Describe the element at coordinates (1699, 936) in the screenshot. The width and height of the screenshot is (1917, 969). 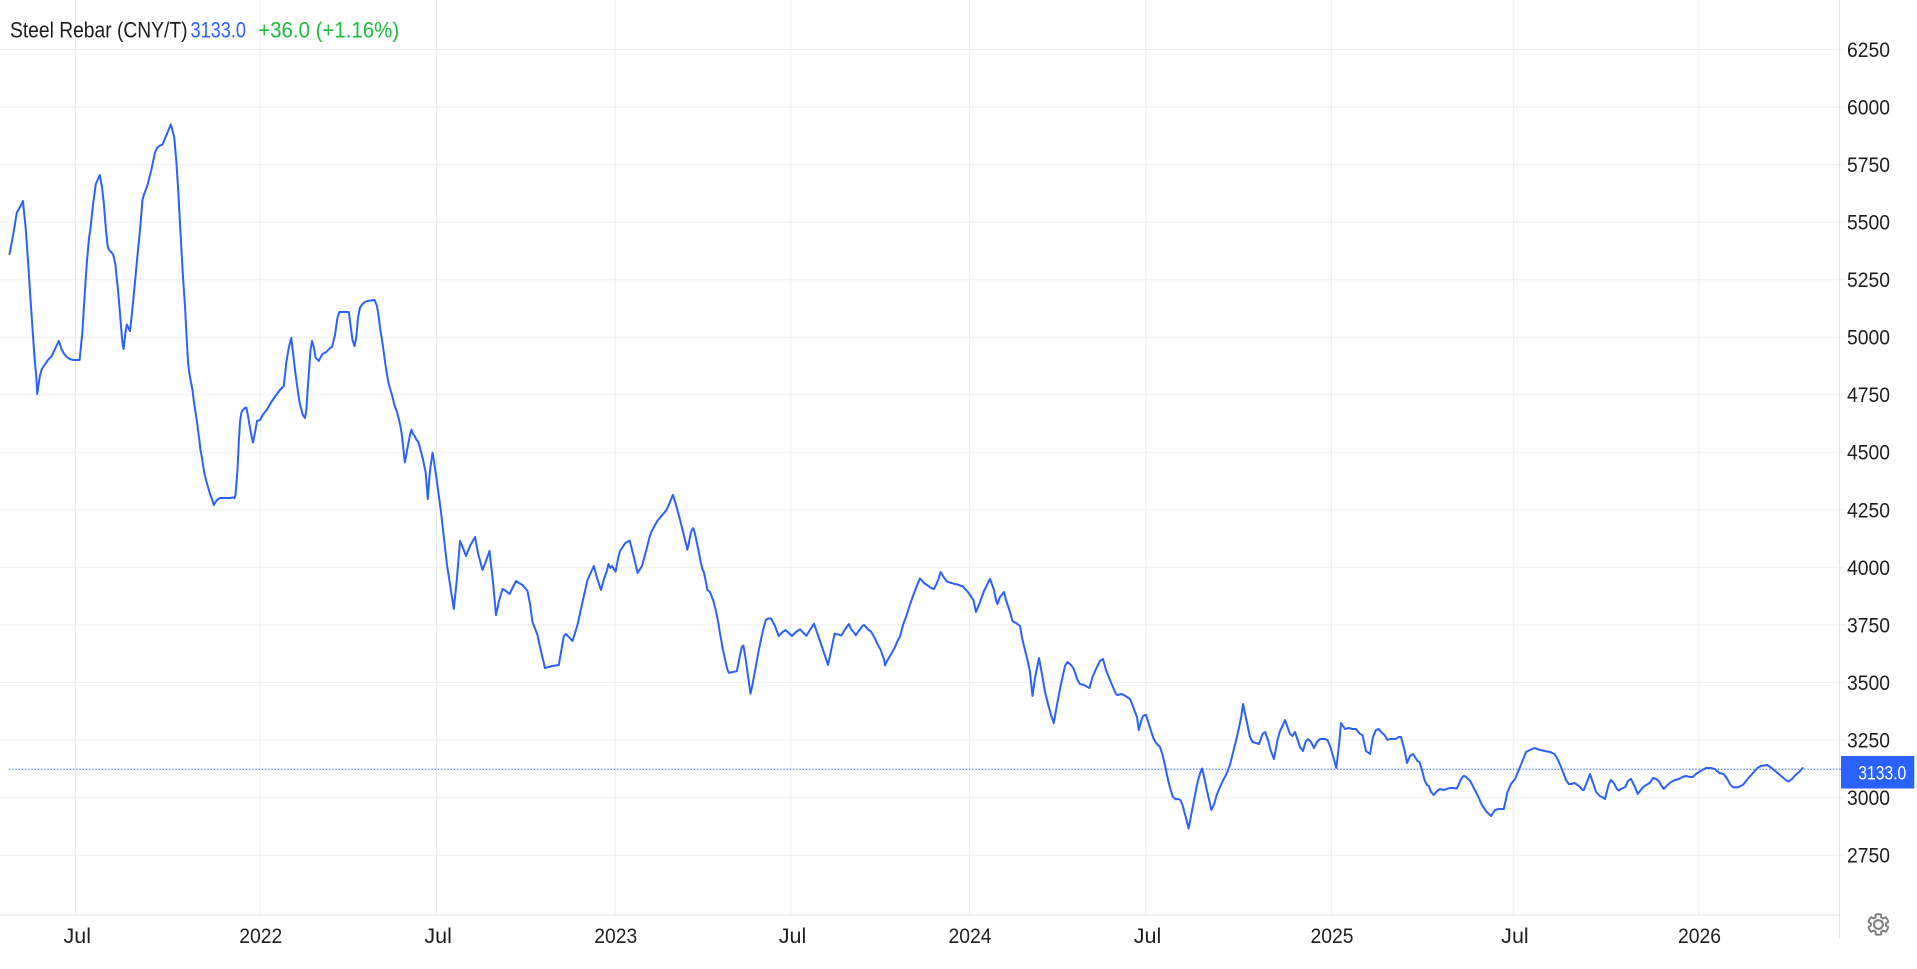
I see `svg-text: 2026` at that location.